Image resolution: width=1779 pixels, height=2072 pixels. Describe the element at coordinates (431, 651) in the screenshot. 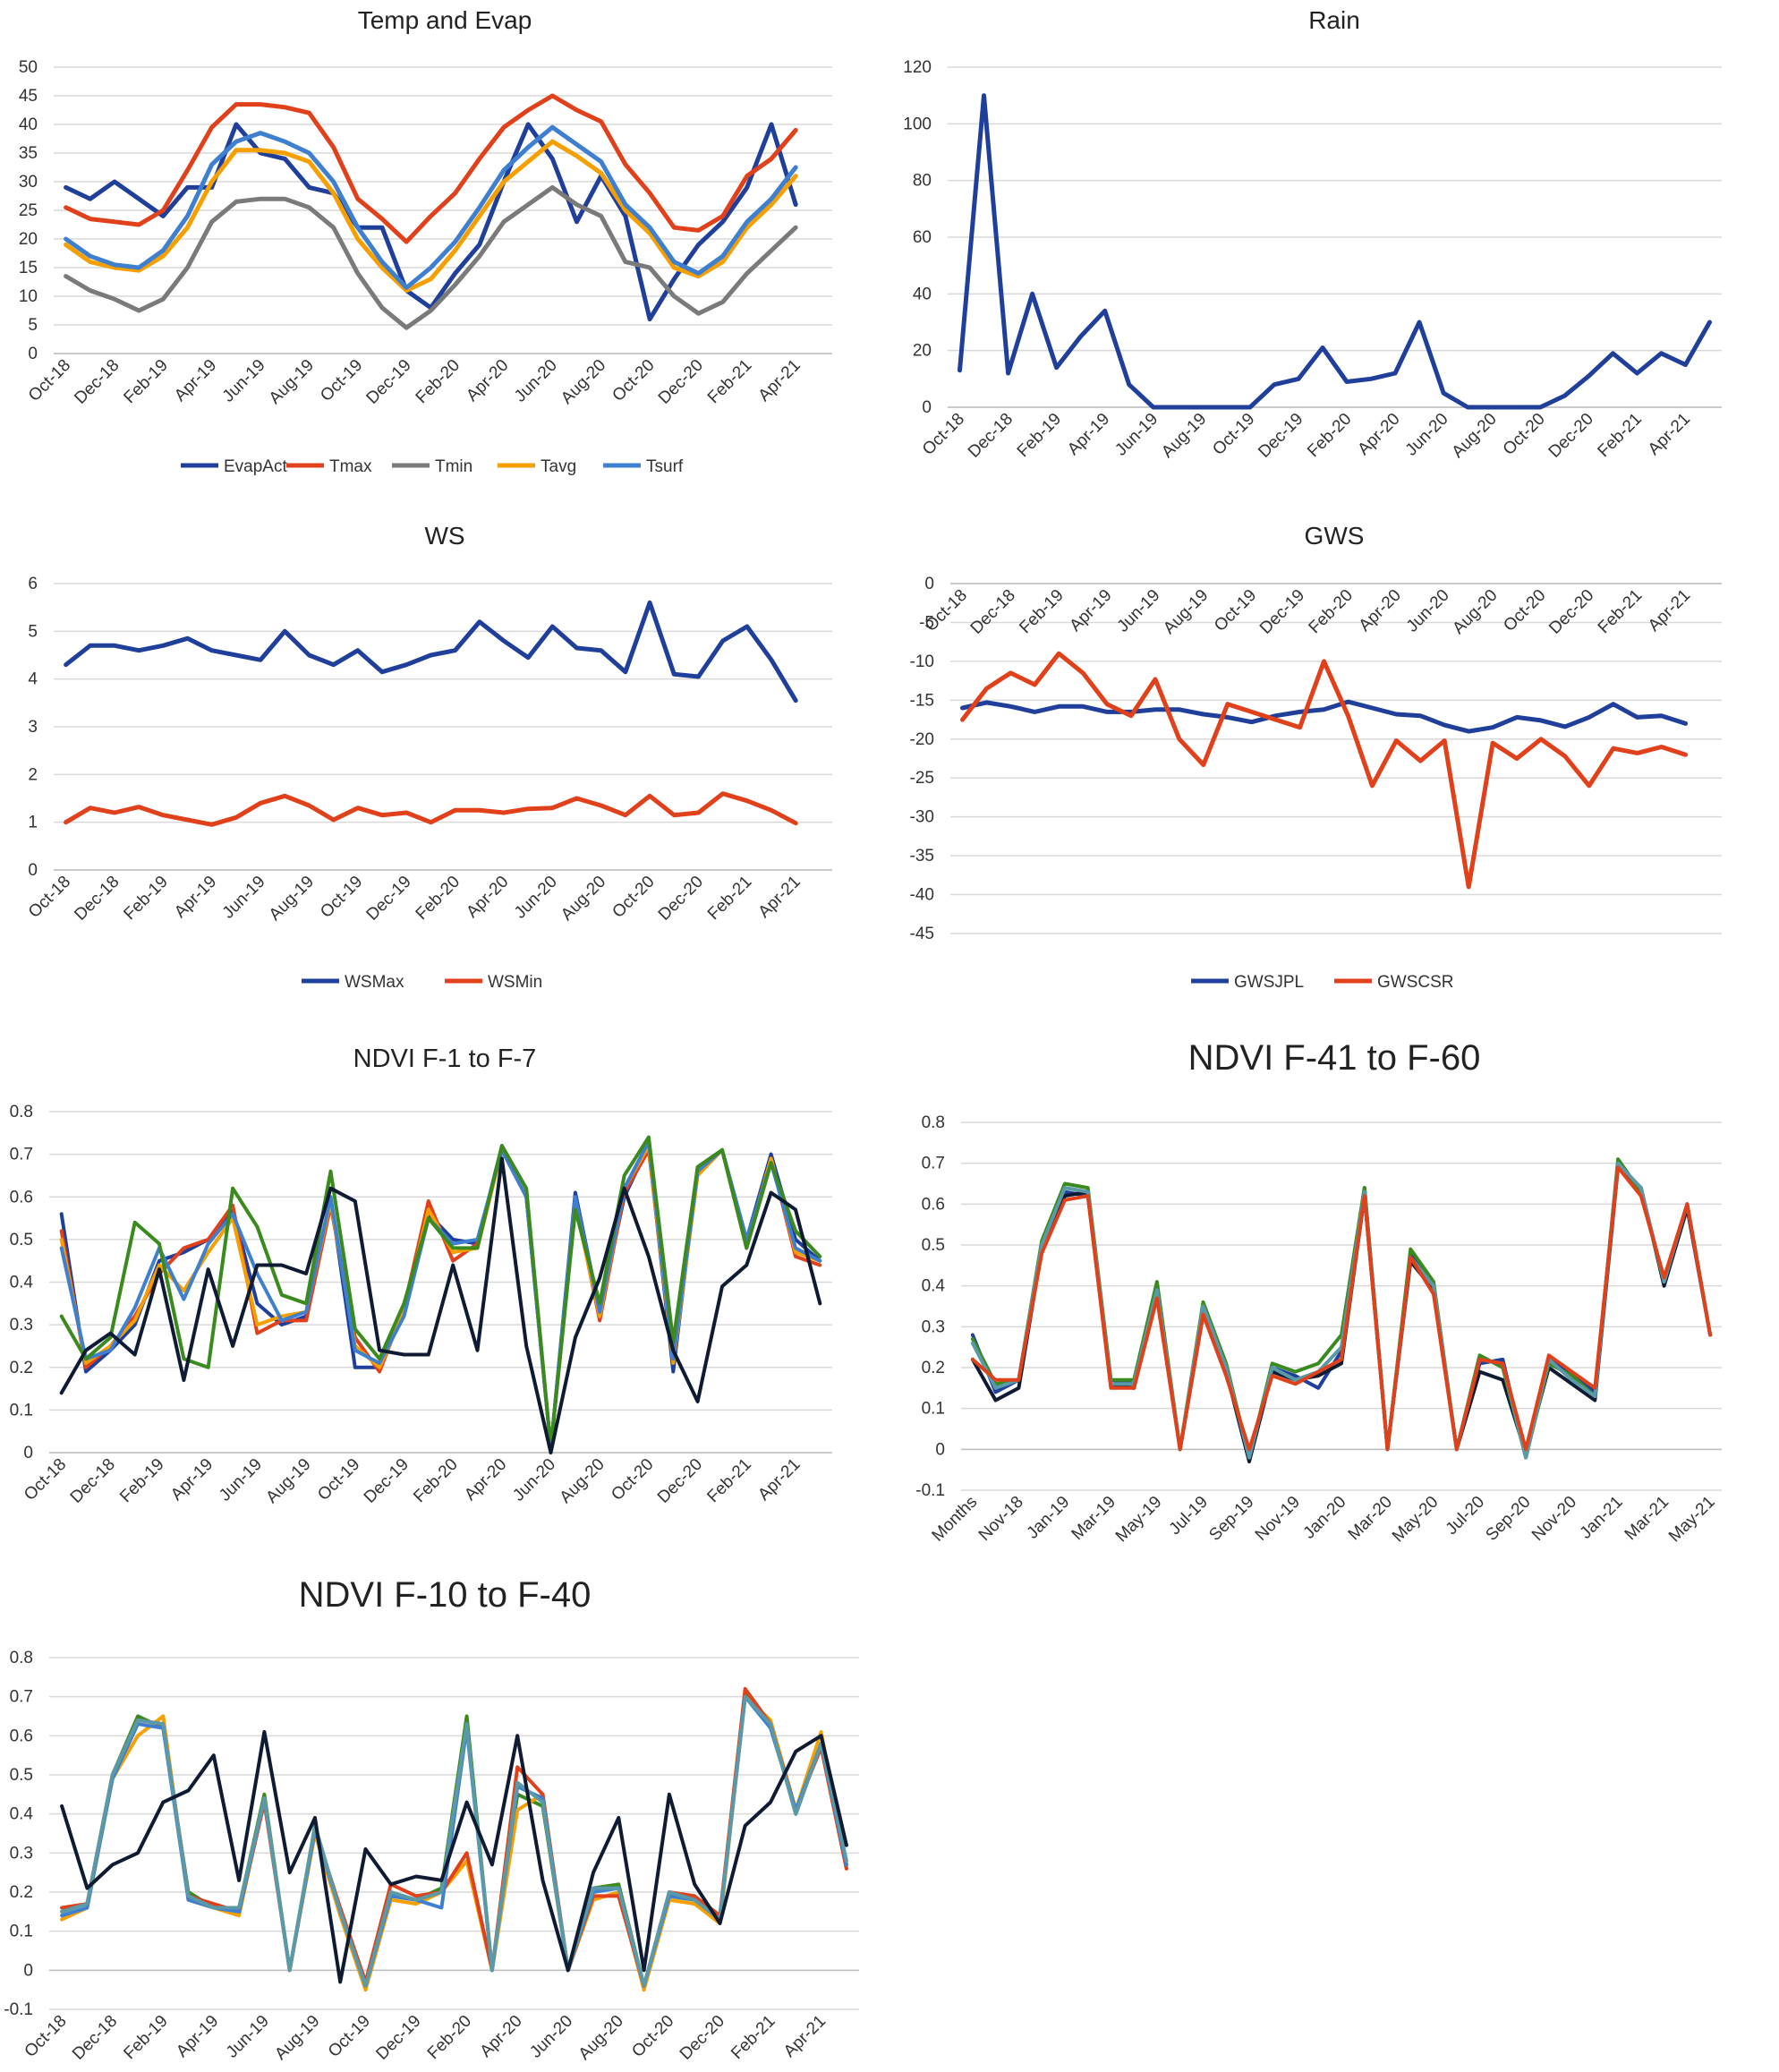

I see `series-line-WSMax` at that location.